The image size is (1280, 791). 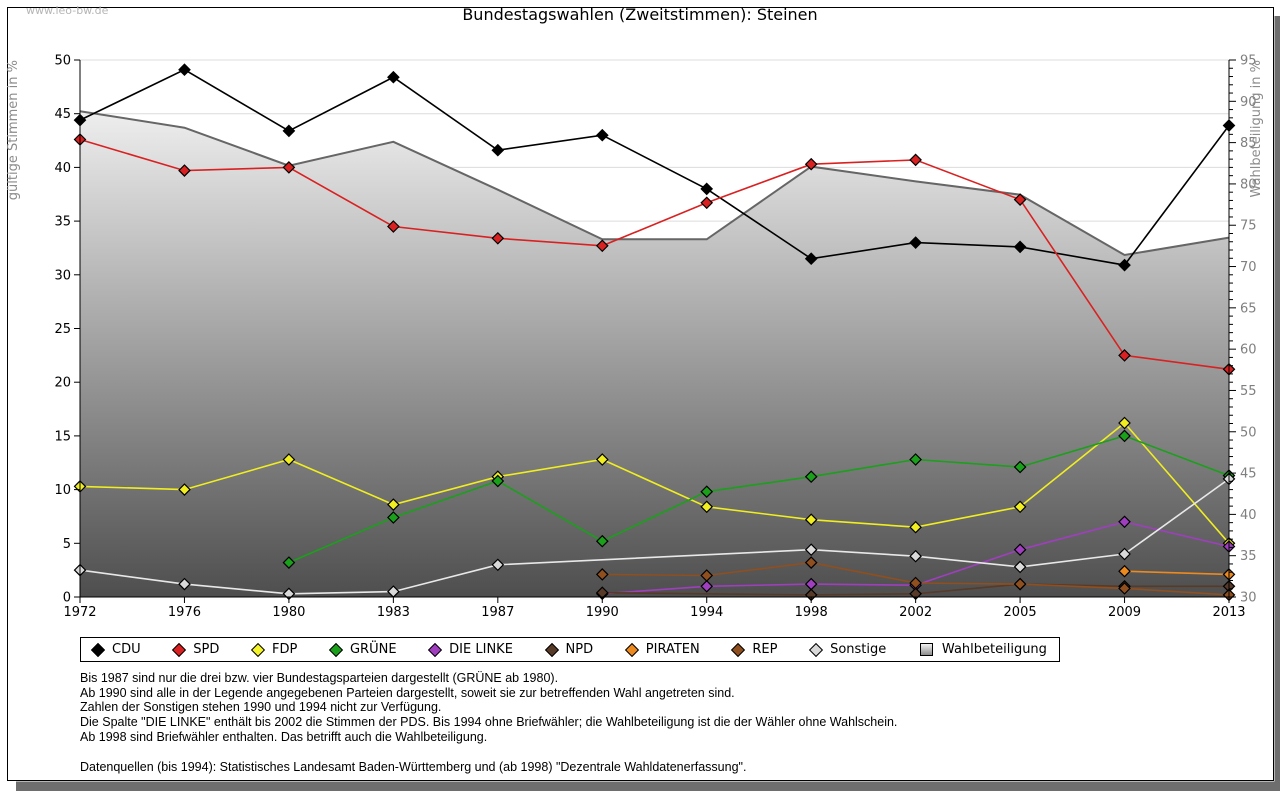 What do you see at coordinates (1124, 612) in the screenshot?
I see `svg-text: 2009` at bounding box center [1124, 612].